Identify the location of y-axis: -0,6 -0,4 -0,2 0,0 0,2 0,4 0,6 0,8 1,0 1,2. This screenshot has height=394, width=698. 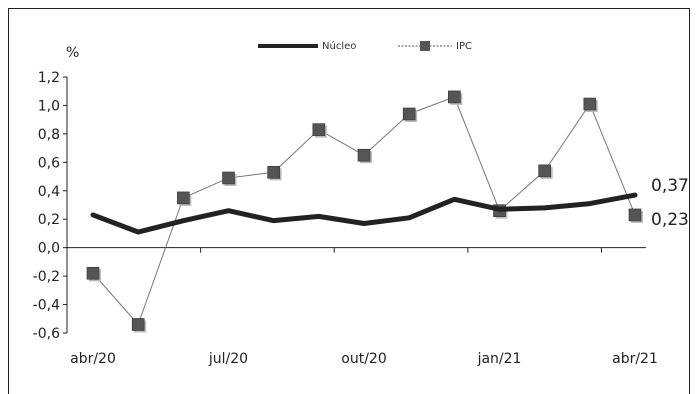
(50, 206).